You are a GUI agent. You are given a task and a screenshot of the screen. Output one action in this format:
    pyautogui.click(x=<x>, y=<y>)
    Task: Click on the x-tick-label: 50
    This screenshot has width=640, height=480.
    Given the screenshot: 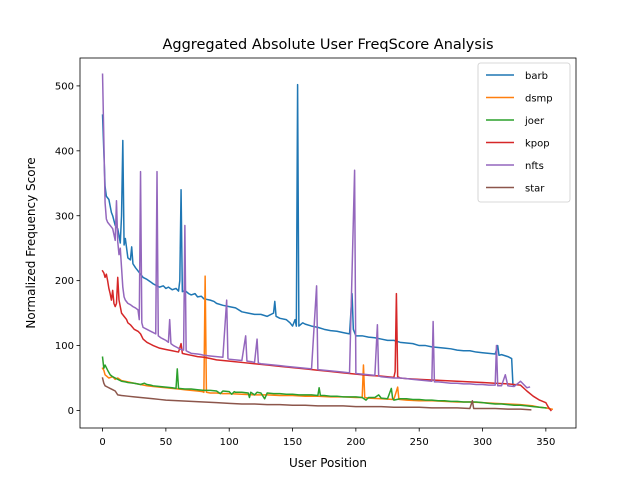 What is the action you would take?
    pyautogui.click(x=166, y=442)
    